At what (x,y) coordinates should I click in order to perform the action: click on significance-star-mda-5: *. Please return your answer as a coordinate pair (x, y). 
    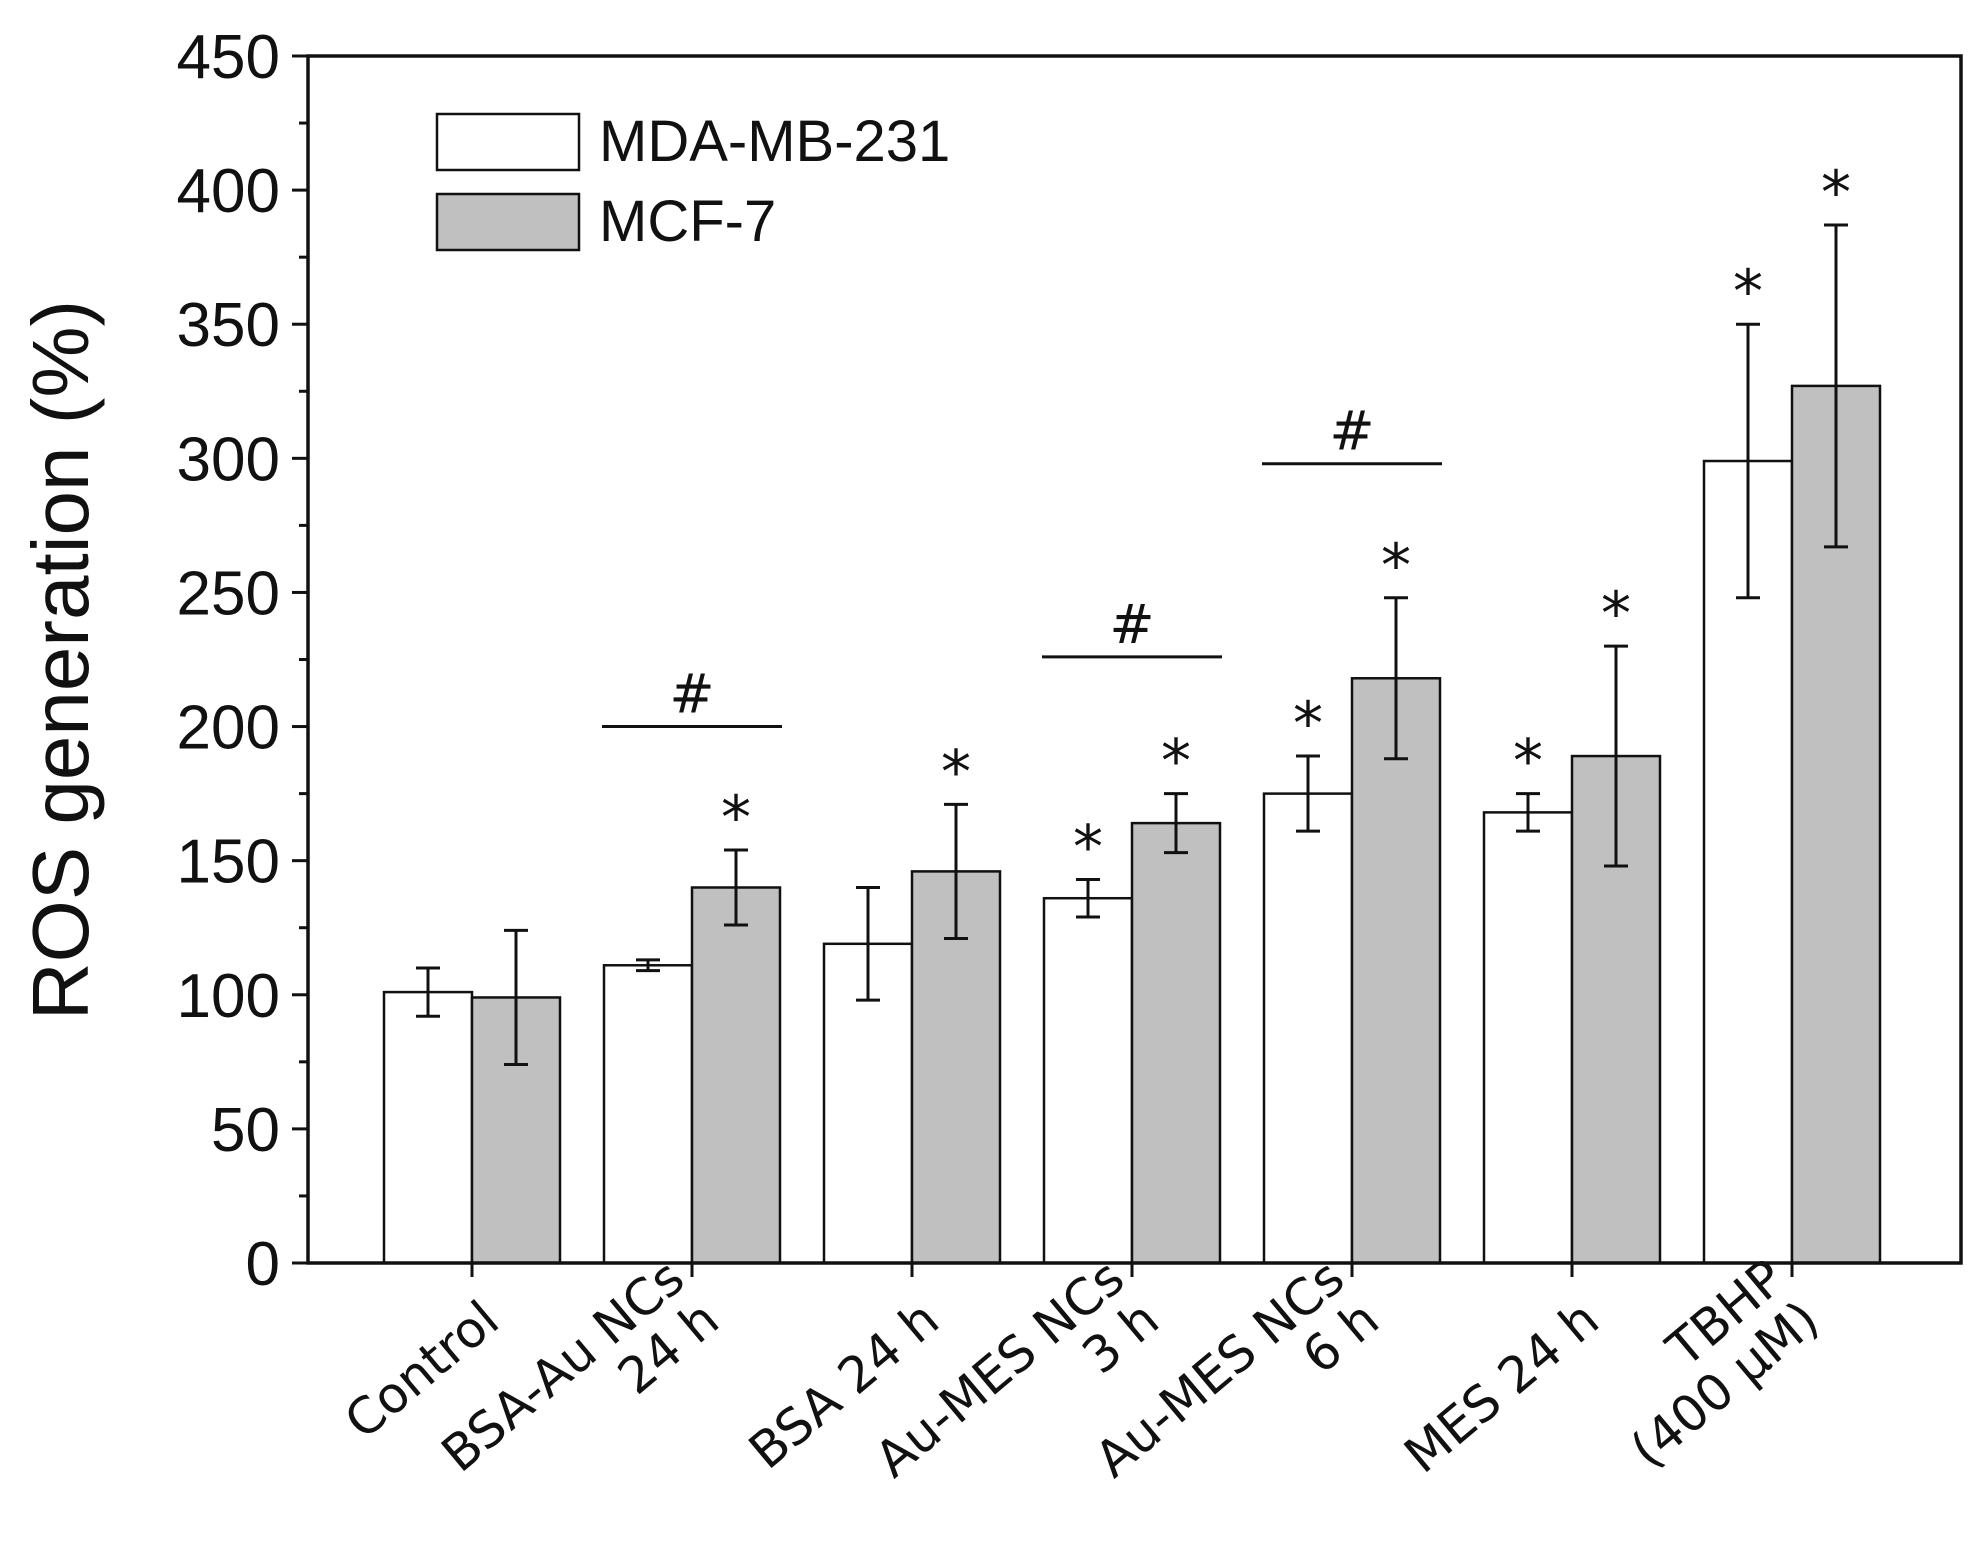
    Looking at the image, I should click on (1528, 762).